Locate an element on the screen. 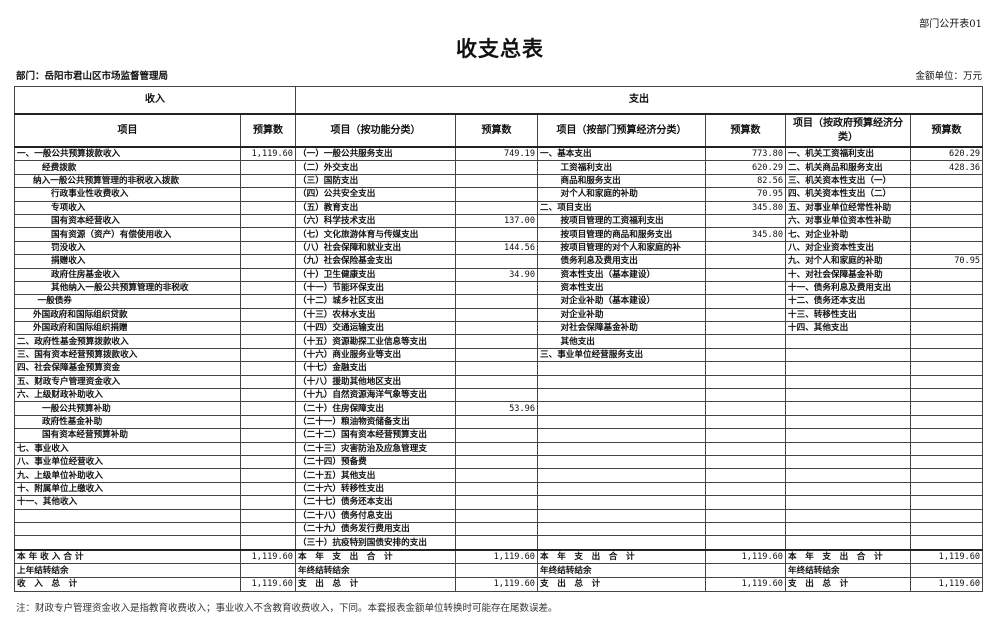 Image resolution: width=1000 pixels, height=635 pixels. gov-econ-amount: 620.29 is located at coordinates (946, 154).